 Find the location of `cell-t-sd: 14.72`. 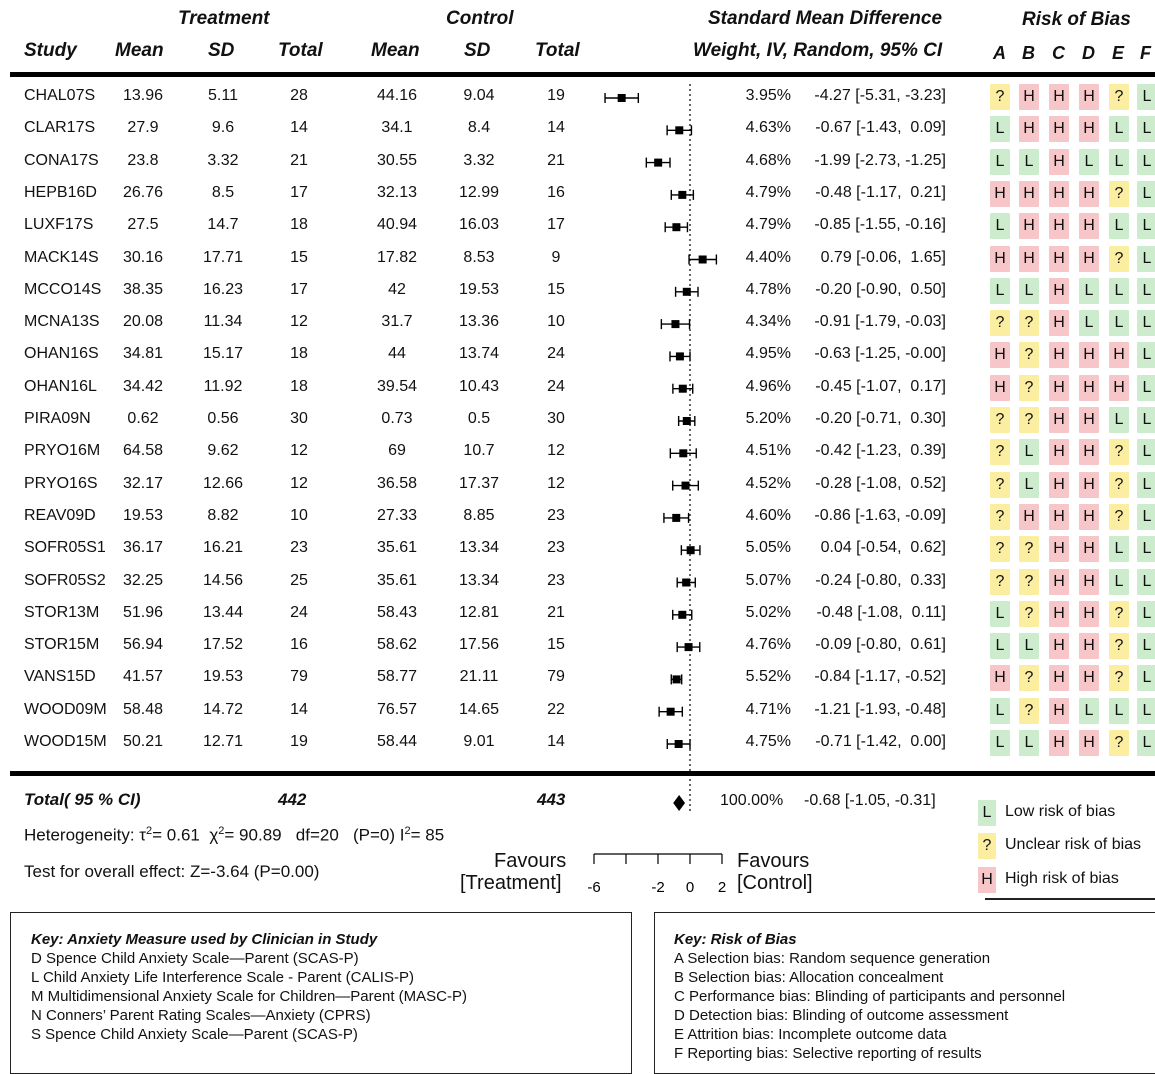

cell-t-sd: 14.72 is located at coordinates (223, 709).